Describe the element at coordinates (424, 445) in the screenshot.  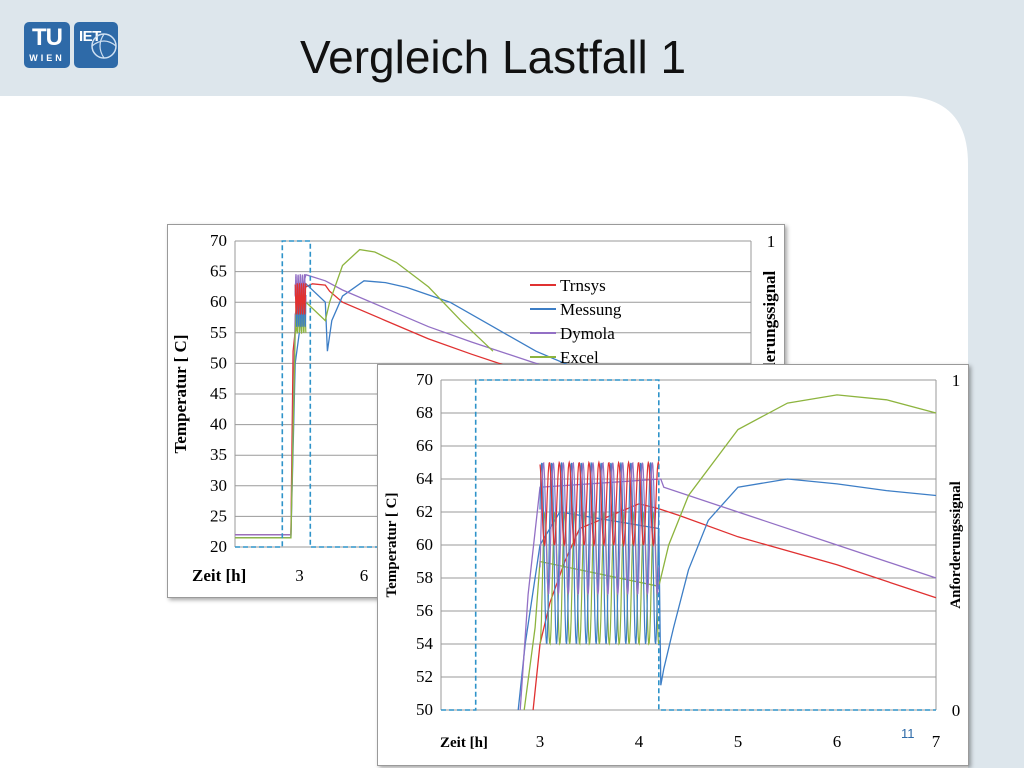
I see `y-tick-label: 66` at that location.